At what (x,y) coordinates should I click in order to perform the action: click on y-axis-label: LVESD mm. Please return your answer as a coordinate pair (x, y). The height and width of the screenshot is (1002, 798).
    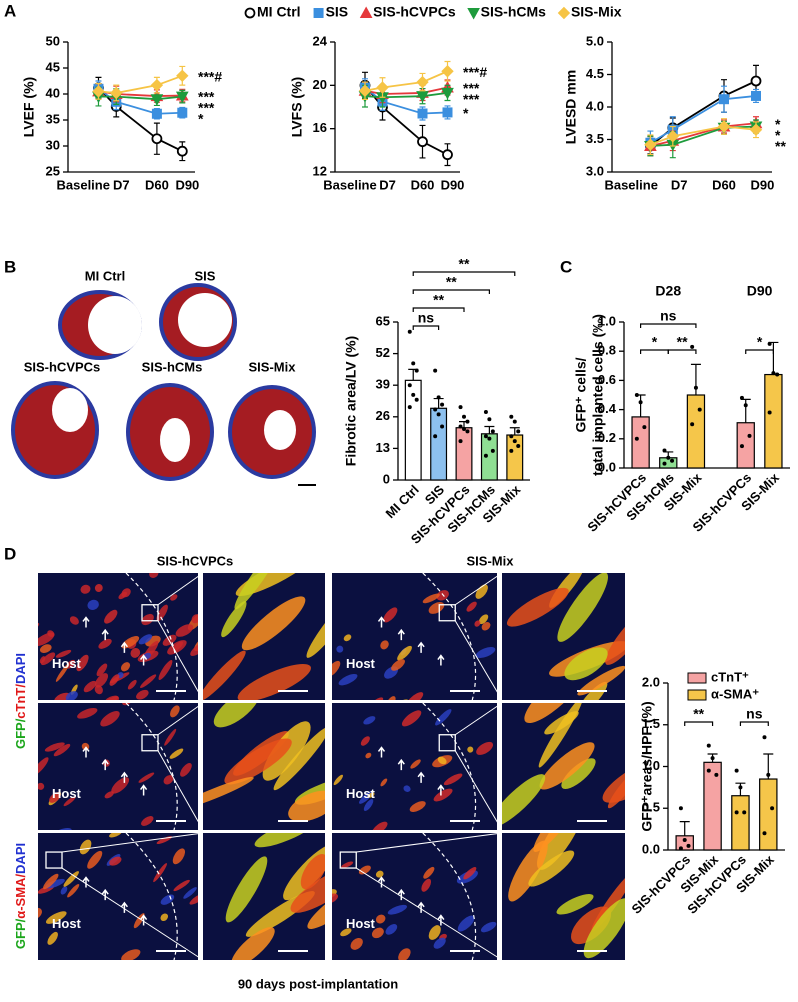
    Looking at the image, I should click on (571, 107).